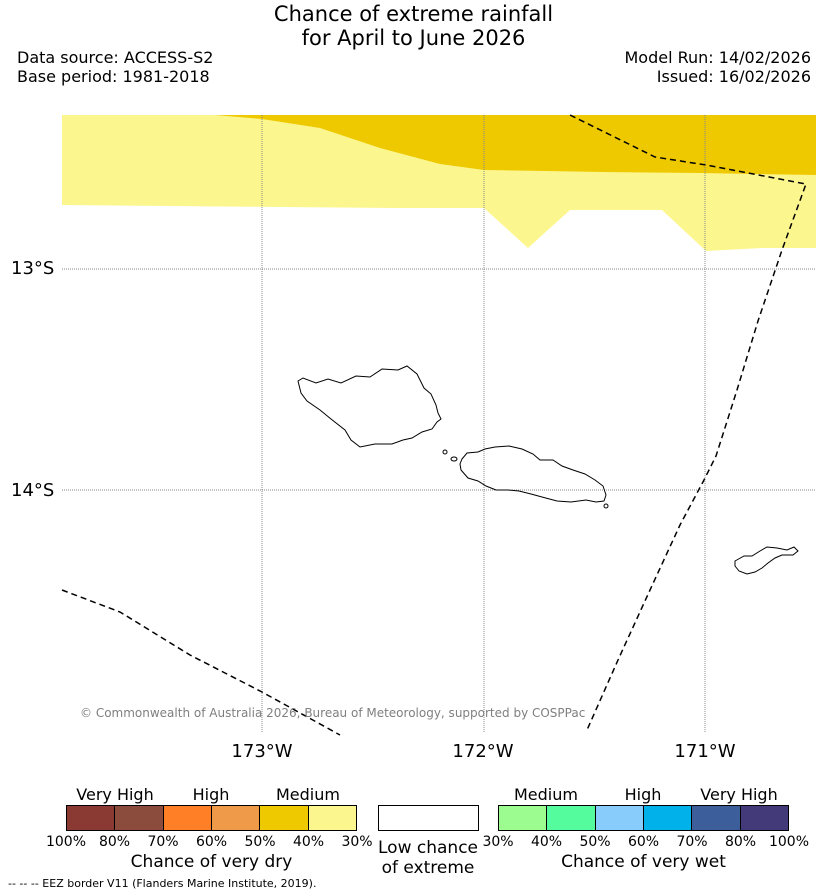 This screenshot has height=896, width=827. What do you see at coordinates (357, 842) in the screenshot?
I see `dry-tick-6: 30%` at bounding box center [357, 842].